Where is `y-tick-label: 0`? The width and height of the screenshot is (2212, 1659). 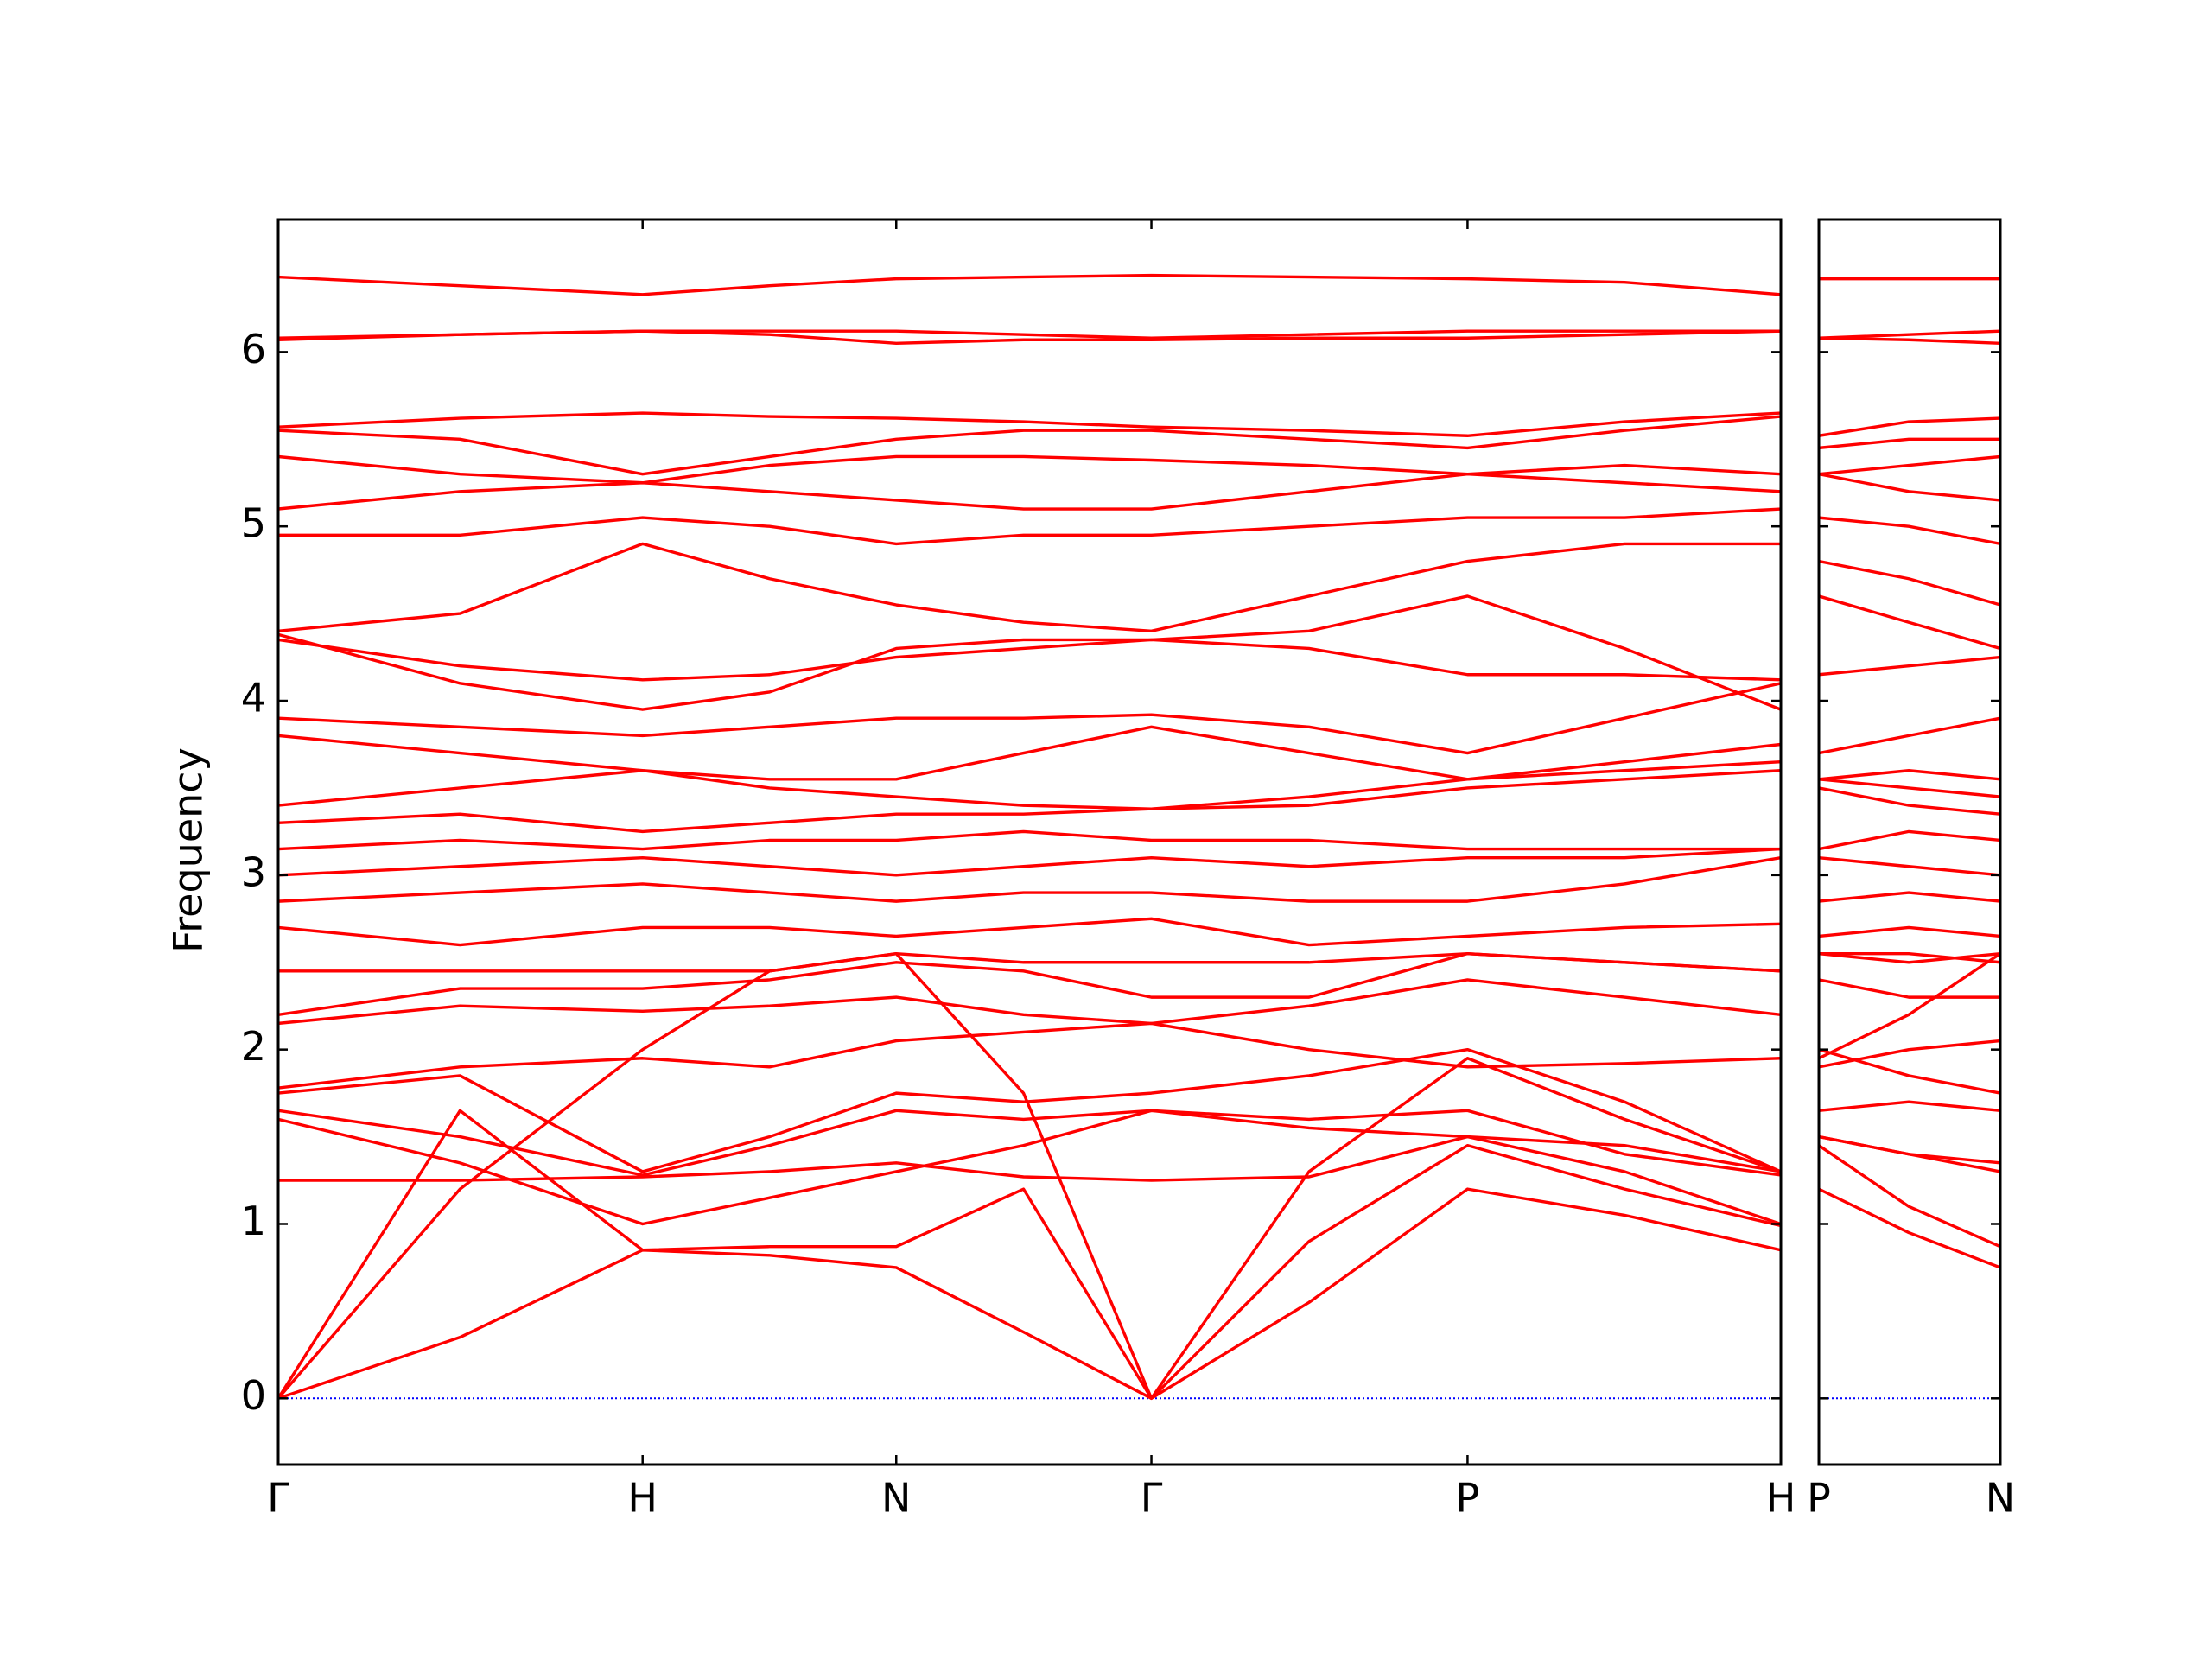 y-tick-label: 0 is located at coordinates (253, 1395).